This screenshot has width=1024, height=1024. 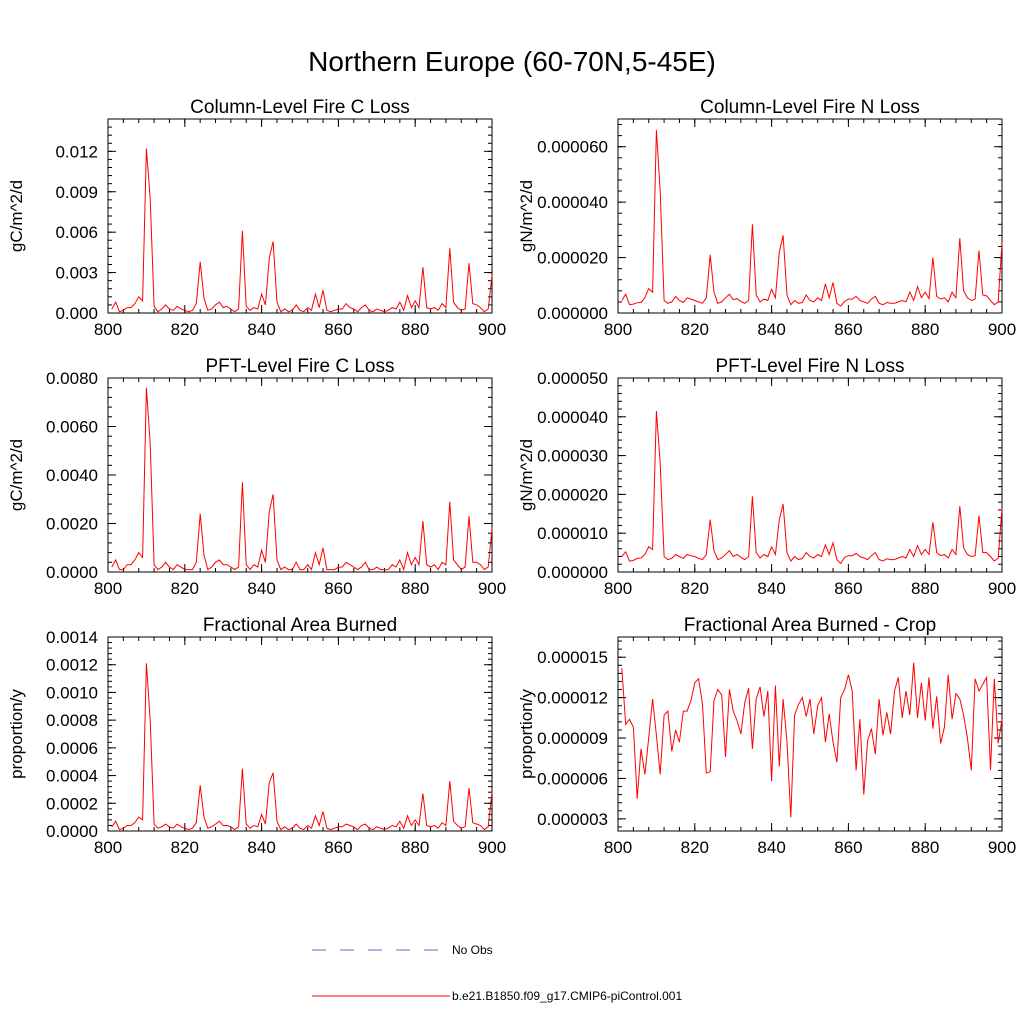 What do you see at coordinates (72, 378) in the screenshot?
I see `y-tick-label: 0.0080` at bounding box center [72, 378].